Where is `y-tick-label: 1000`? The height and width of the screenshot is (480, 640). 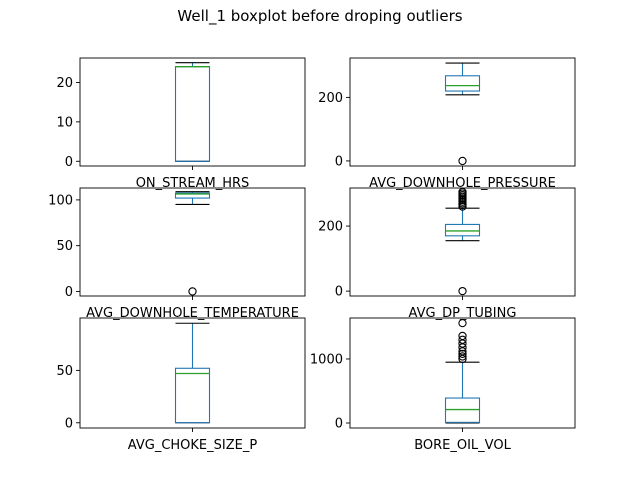 y-tick-label: 1000 is located at coordinates (326, 359).